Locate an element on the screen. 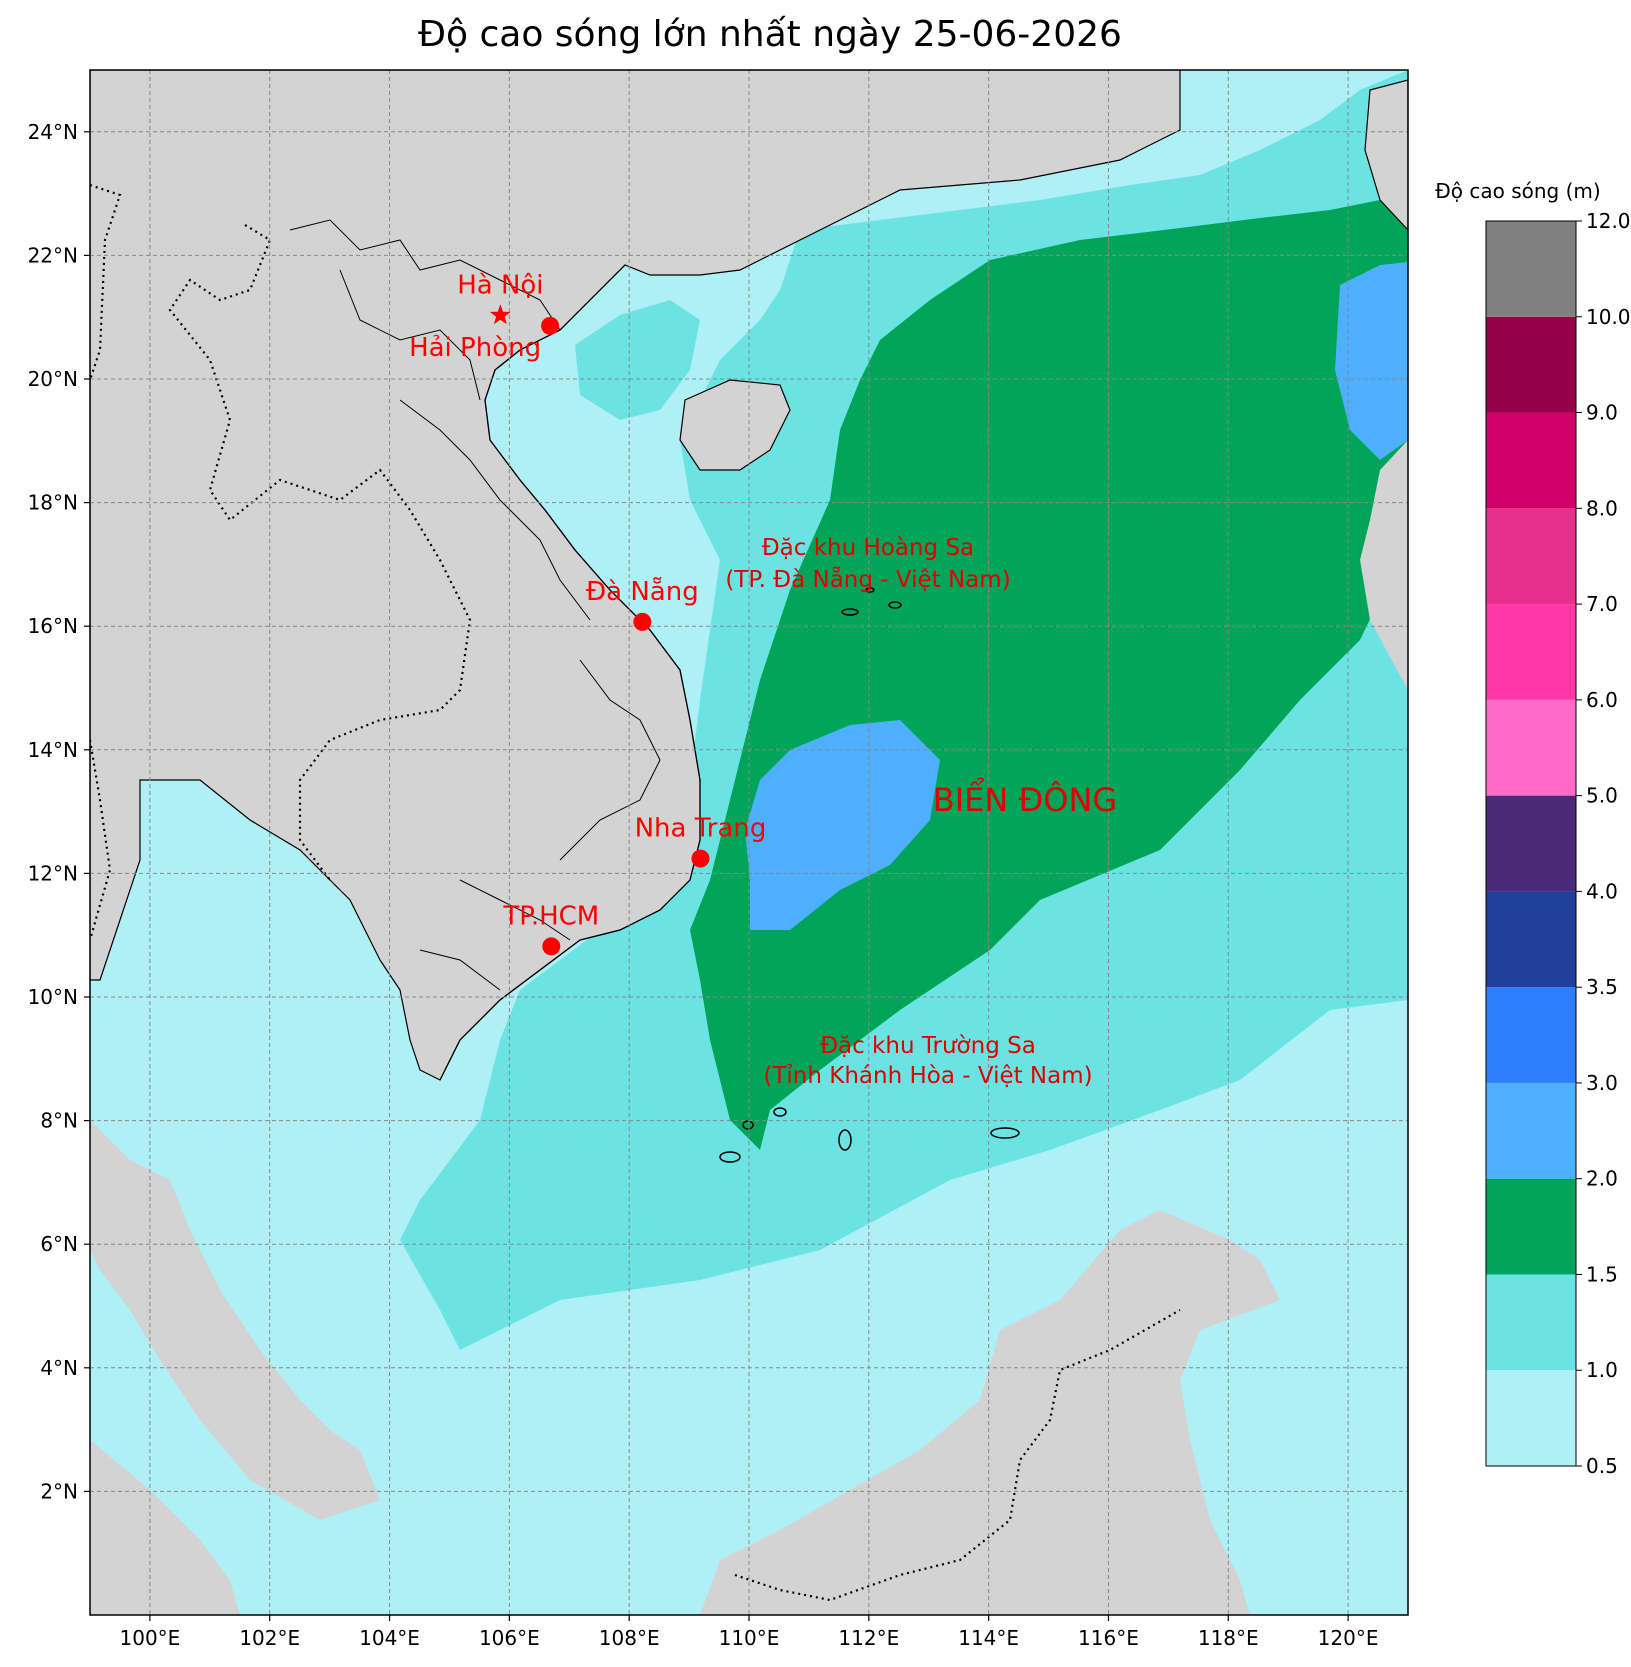  bien-dong-label: BIỂN ĐÔNG is located at coordinates (1025, 798).